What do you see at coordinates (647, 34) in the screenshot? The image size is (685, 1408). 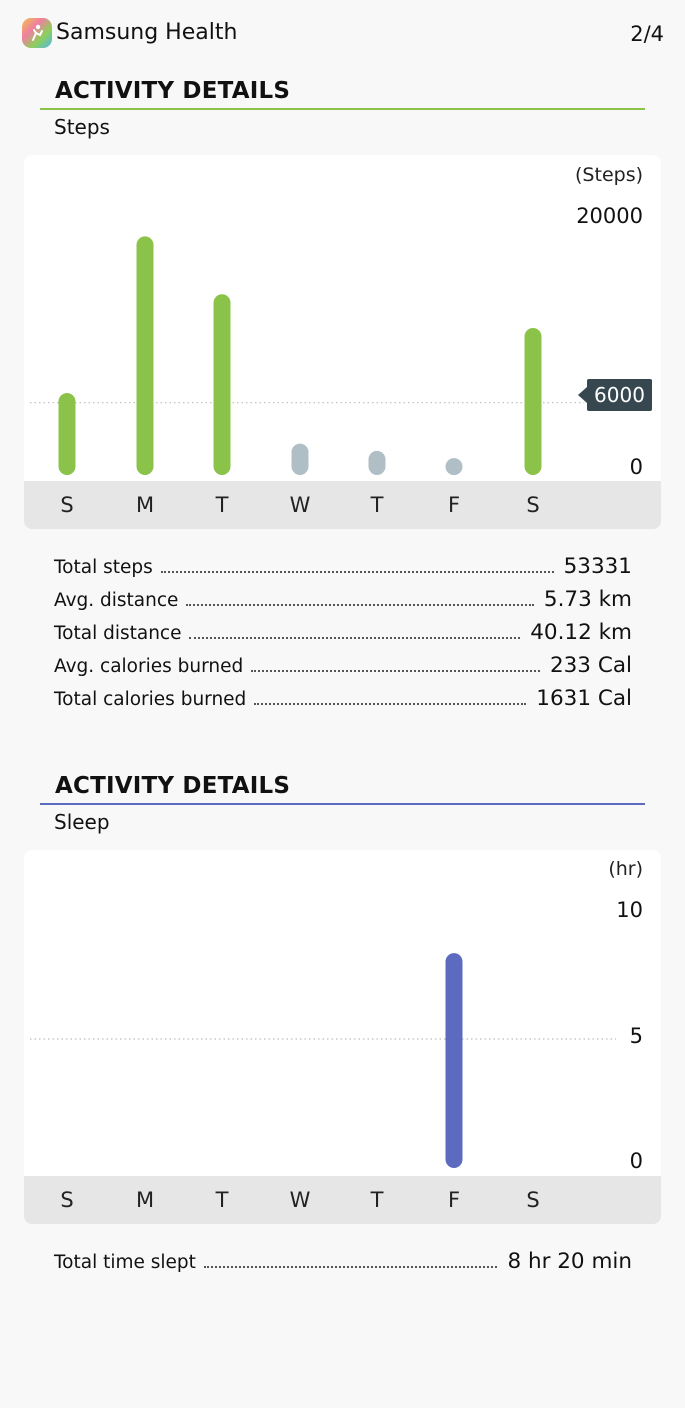 I see `page-indicator: 2/4` at bounding box center [647, 34].